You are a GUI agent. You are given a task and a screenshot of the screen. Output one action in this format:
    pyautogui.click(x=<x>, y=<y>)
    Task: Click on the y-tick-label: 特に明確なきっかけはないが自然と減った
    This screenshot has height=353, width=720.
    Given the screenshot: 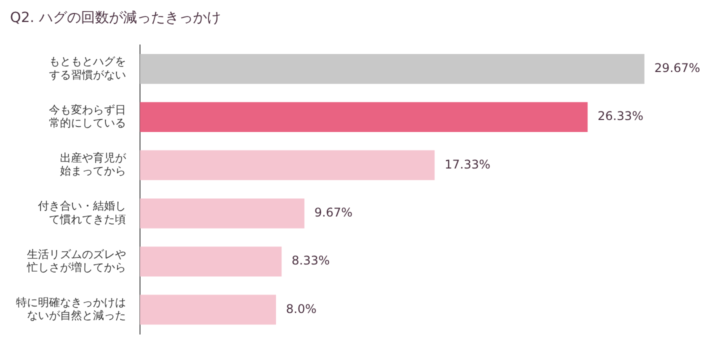 What is the action you would take?
    pyautogui.click(x=71, y=309)
    